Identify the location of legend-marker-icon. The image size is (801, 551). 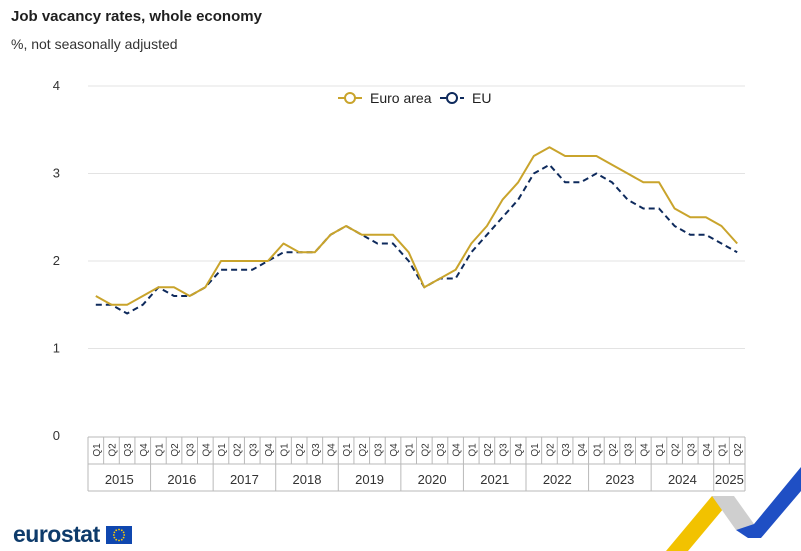
(452, 98).